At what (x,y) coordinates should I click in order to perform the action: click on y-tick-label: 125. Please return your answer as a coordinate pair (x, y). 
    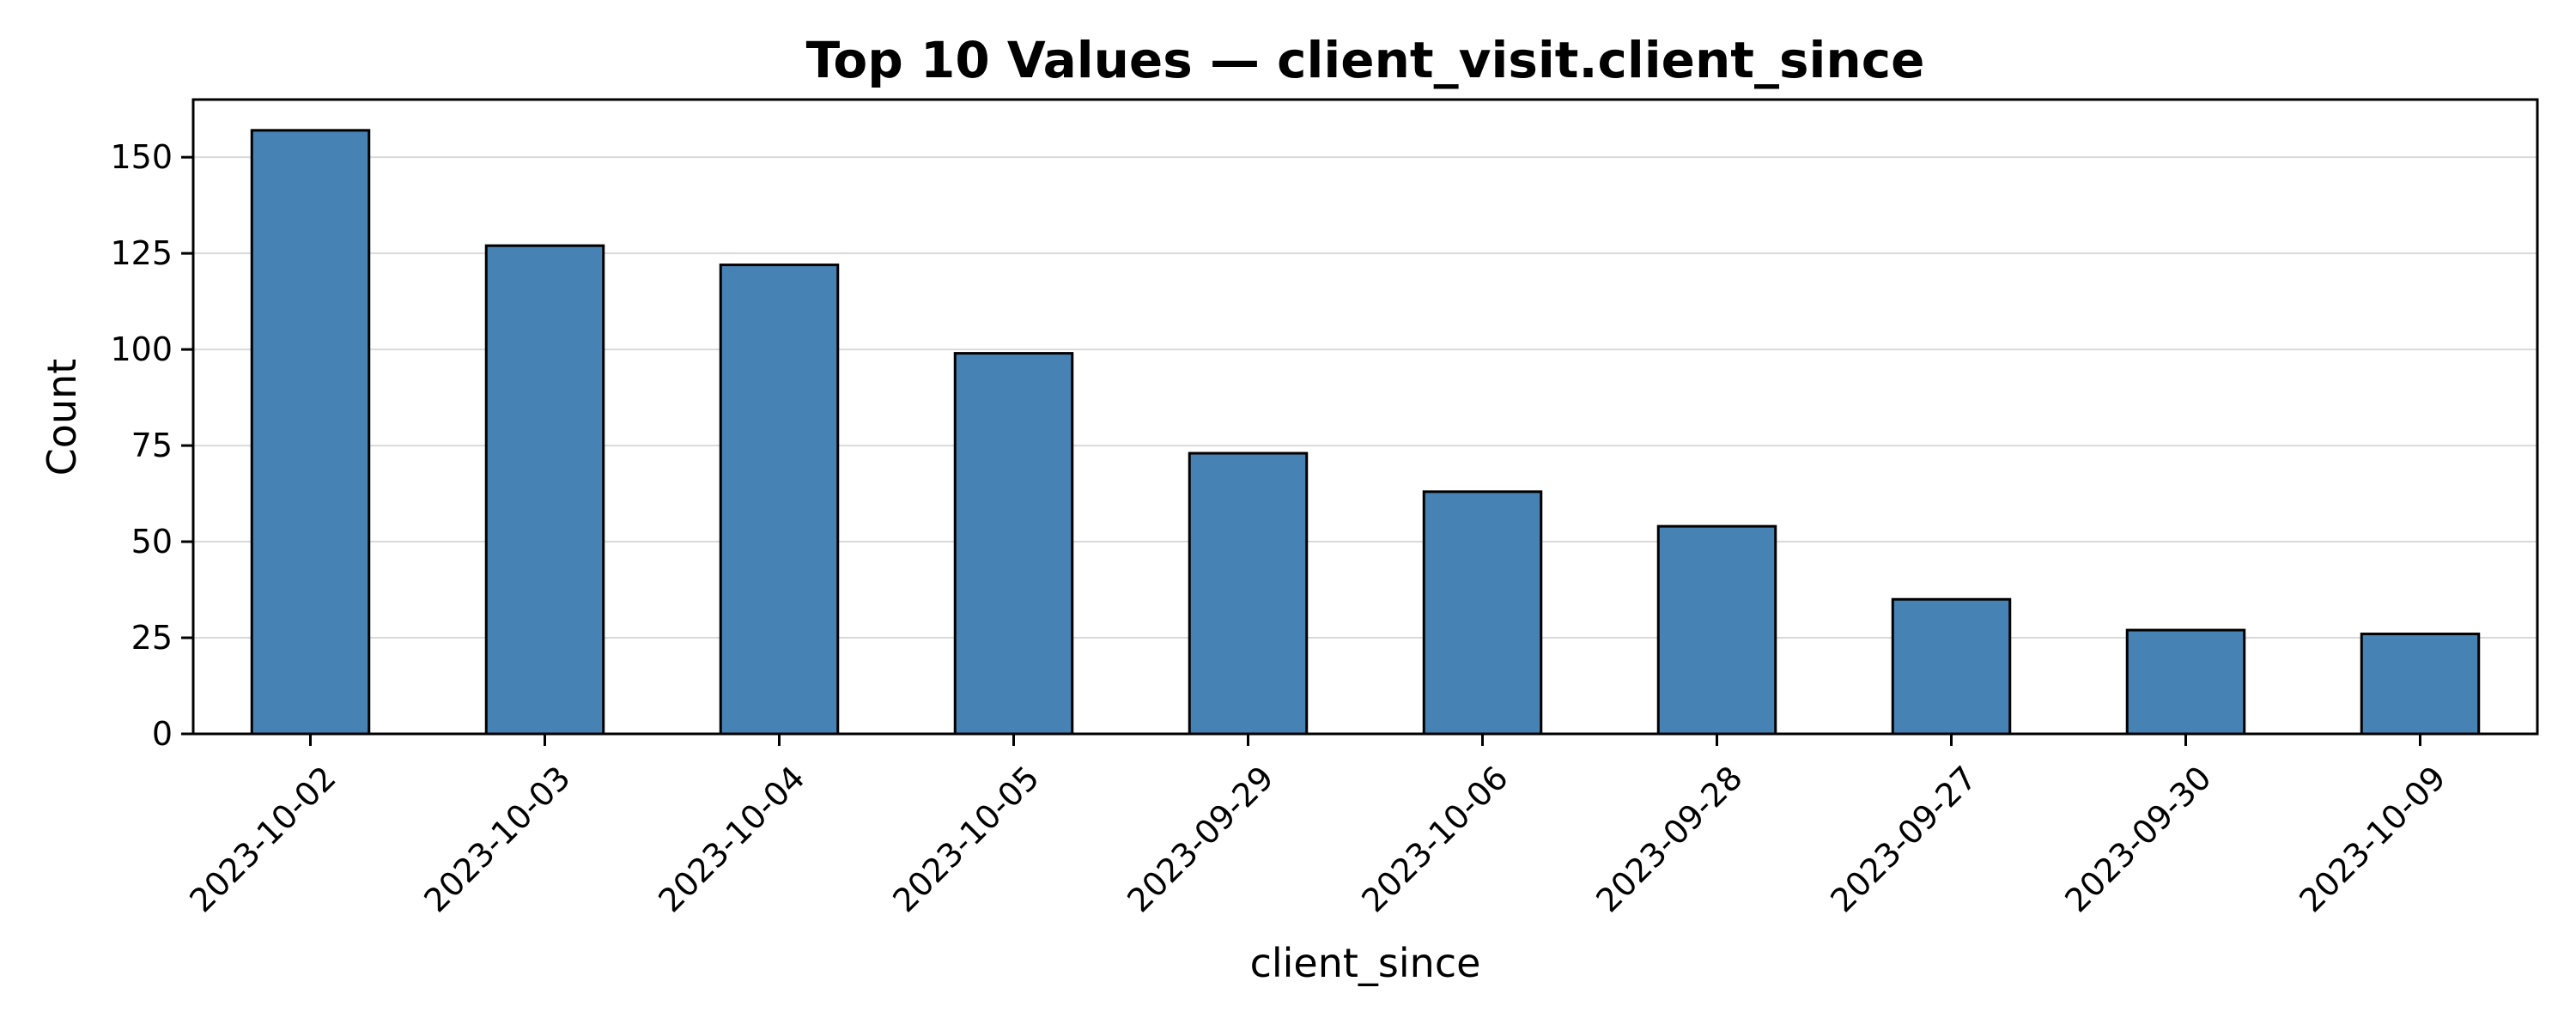
    Looking at the image, I should click on (142, 253).